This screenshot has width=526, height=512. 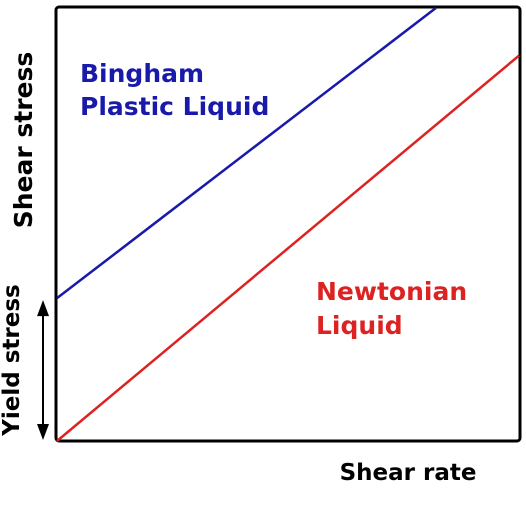 What do you see at coordinates (23, 140) in the screenshot?
I see `y-axis-label: Shear stress` at bounding box center [23, 140].